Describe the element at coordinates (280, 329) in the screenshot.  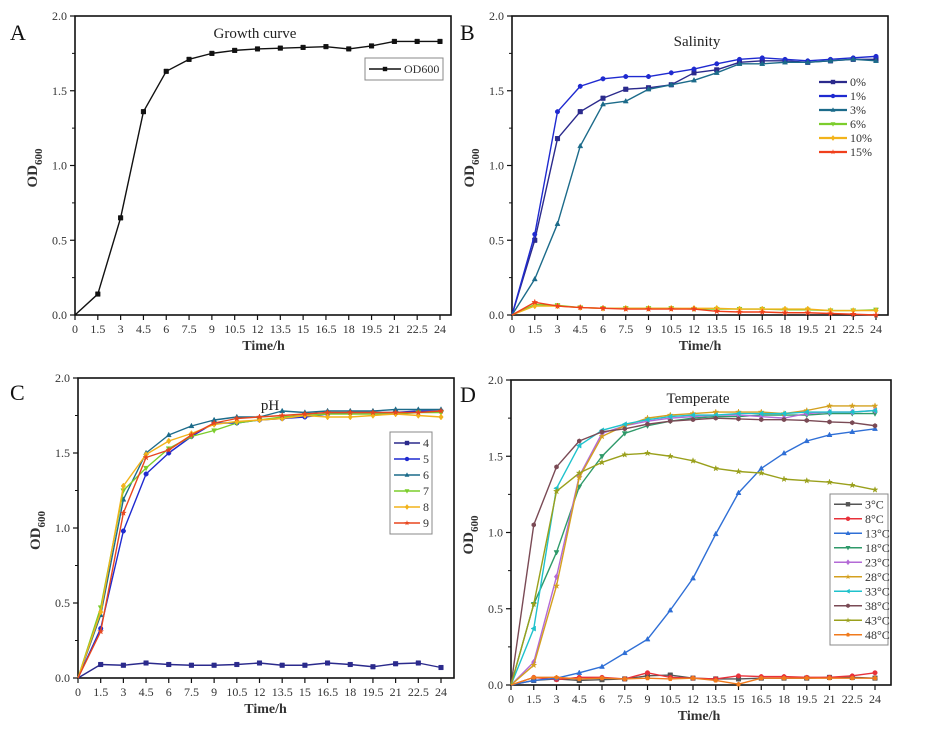
I see `x-tick-label: 13.5` at that location.